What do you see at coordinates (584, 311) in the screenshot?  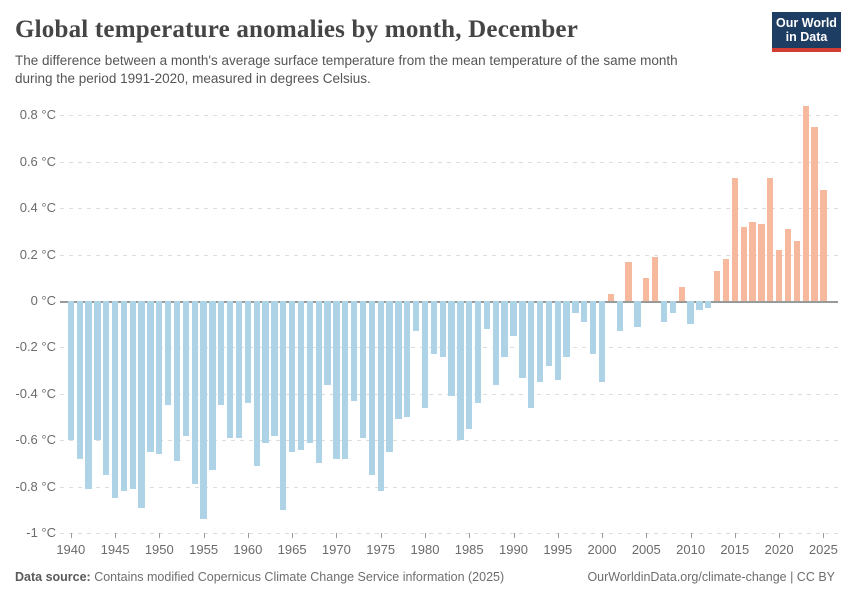 I see `bar-1998` at bounding box center [584, 311].